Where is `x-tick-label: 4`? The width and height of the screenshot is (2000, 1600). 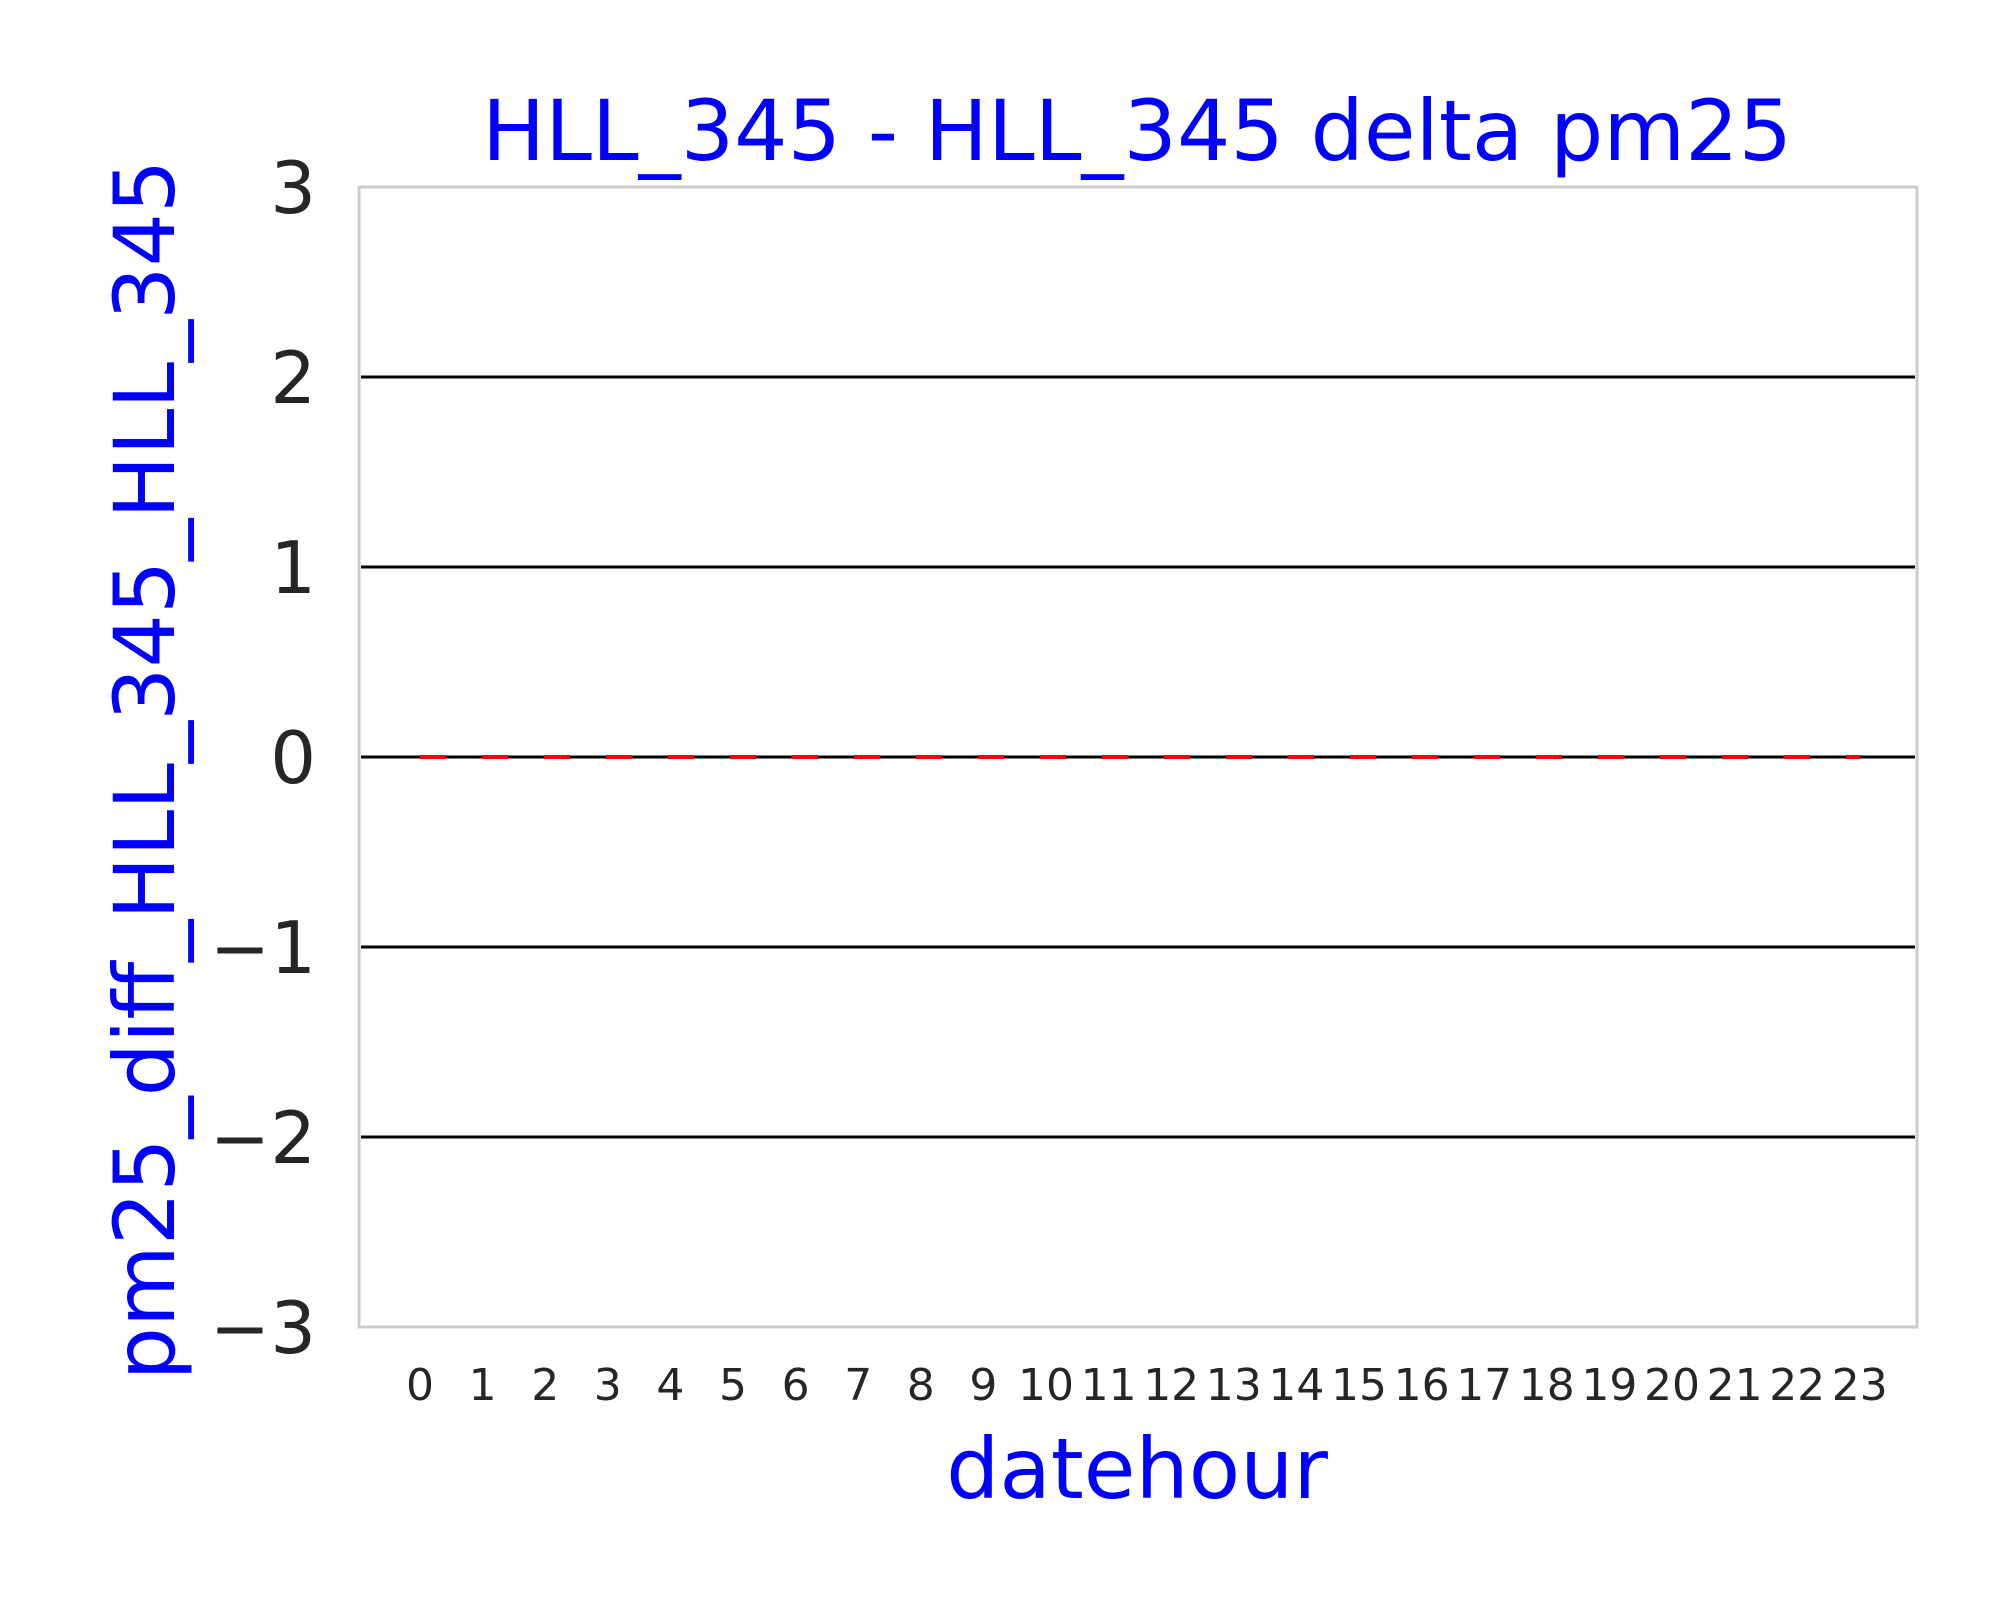 x-tick-label: 4 is located at coordinates (670, 1385).